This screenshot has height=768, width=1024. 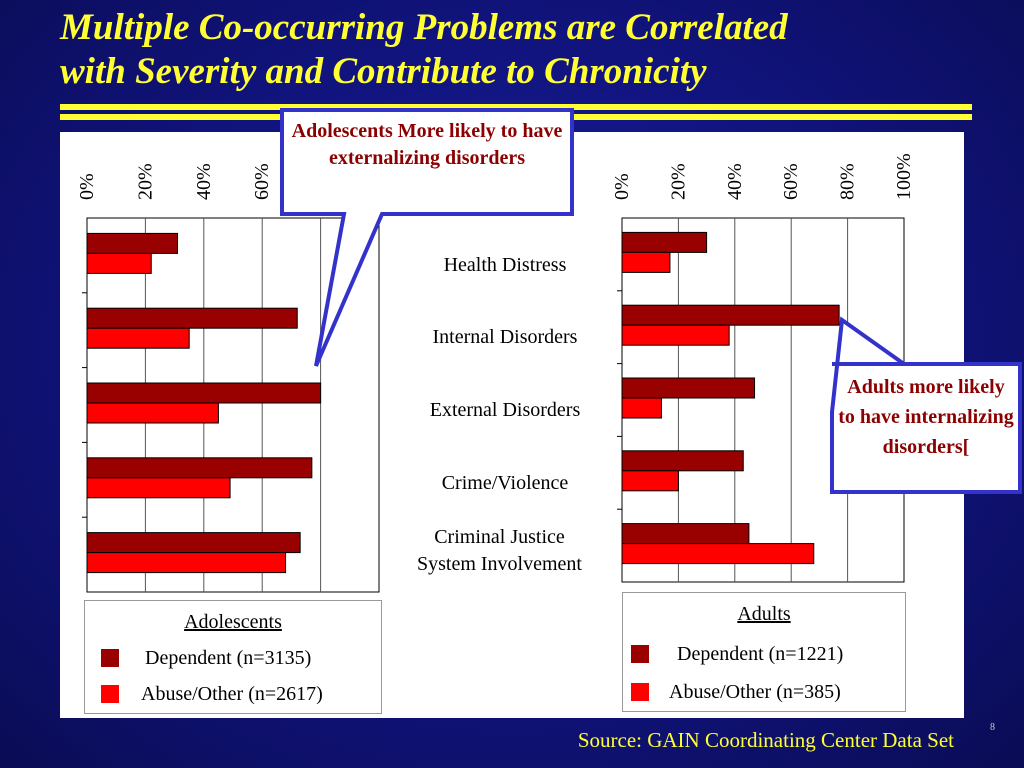 What do you see at coordinates (764, 614) in the screenshot?
I see `legend-adults-title: Adults` at bounding box center [764, 614].